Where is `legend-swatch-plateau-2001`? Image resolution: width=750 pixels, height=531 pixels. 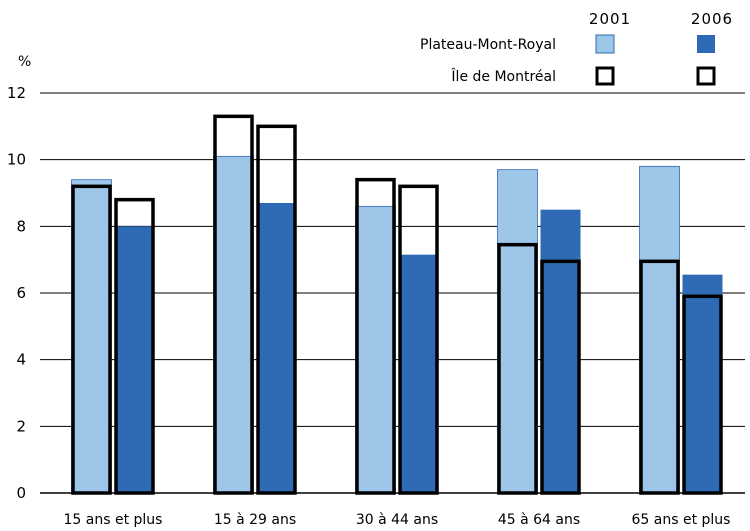
legend-swatch-plateau-2001 is located at coordinates (605, 44).